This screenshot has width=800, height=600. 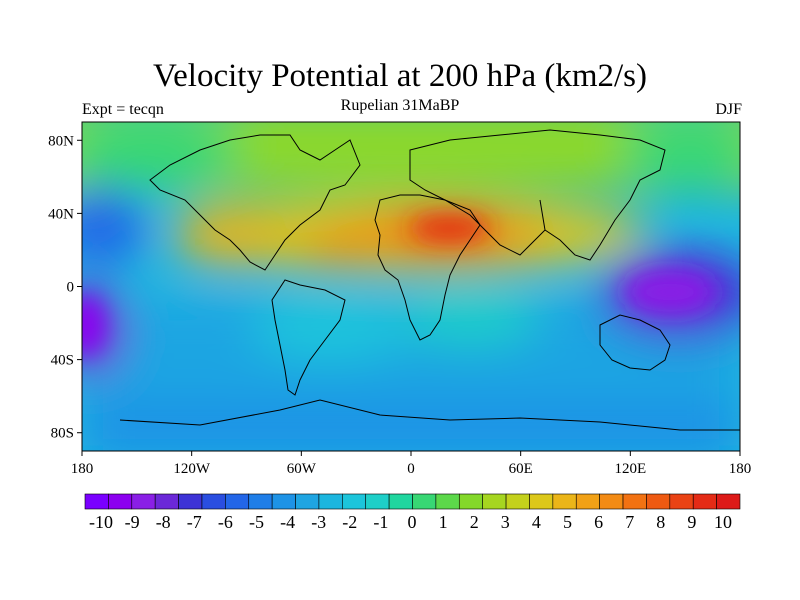 What do you see at coordinates (101, 522) in the screenshot?
I see `colorbar-label: -10` at bounding box center [101, 522].